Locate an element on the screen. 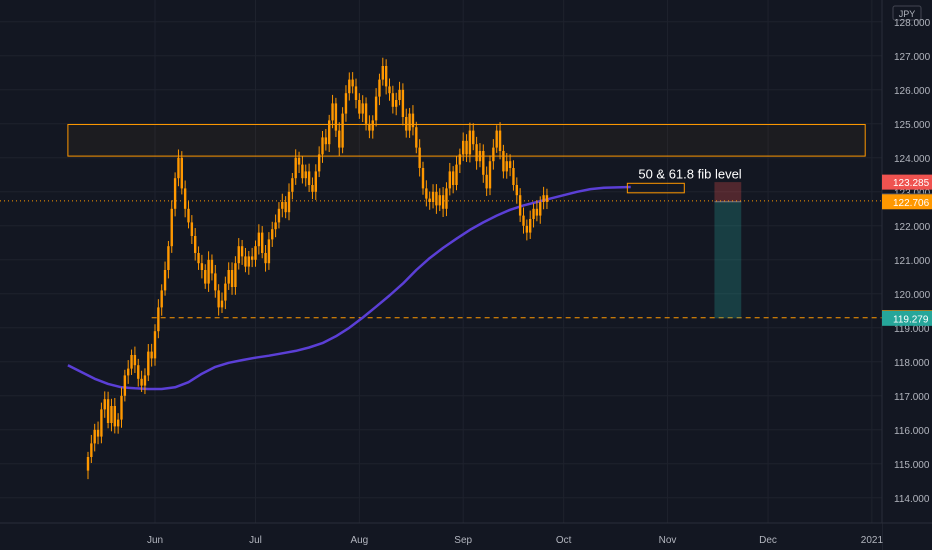 The height and width of the screenshot is (550, 932). take-profit-zone is located at coordinates (728, 260).